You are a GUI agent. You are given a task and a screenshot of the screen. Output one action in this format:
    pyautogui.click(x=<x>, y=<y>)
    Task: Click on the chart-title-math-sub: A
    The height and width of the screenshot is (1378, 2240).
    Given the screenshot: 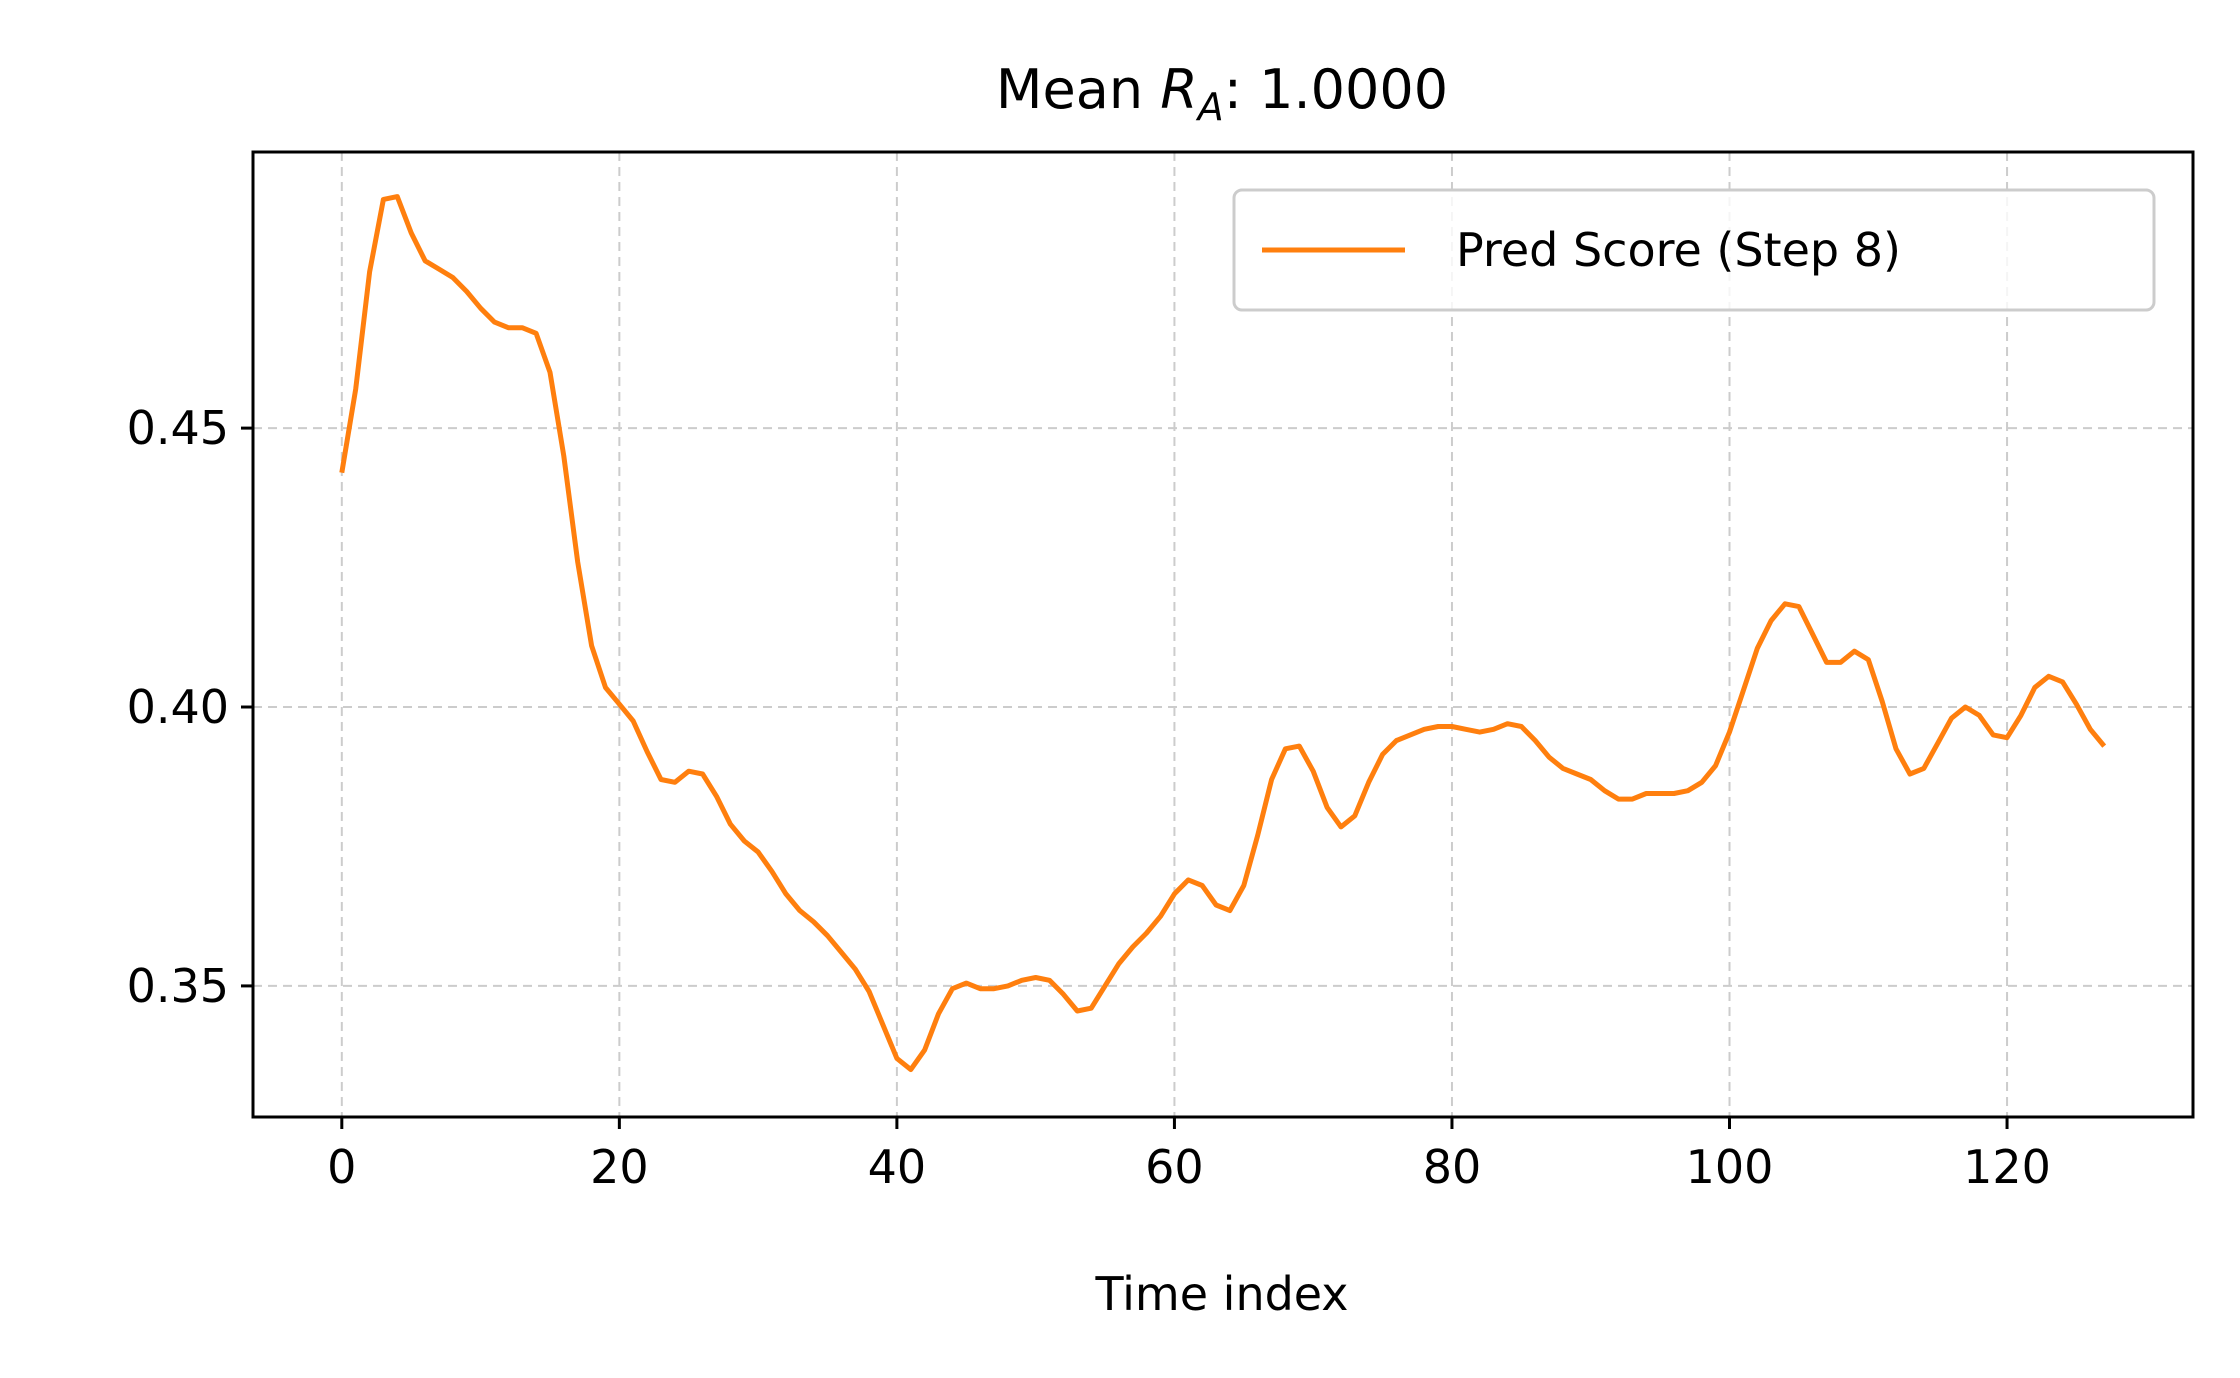 What is the action you would take?
    pyautogui.click(x=1209, y=107)
    